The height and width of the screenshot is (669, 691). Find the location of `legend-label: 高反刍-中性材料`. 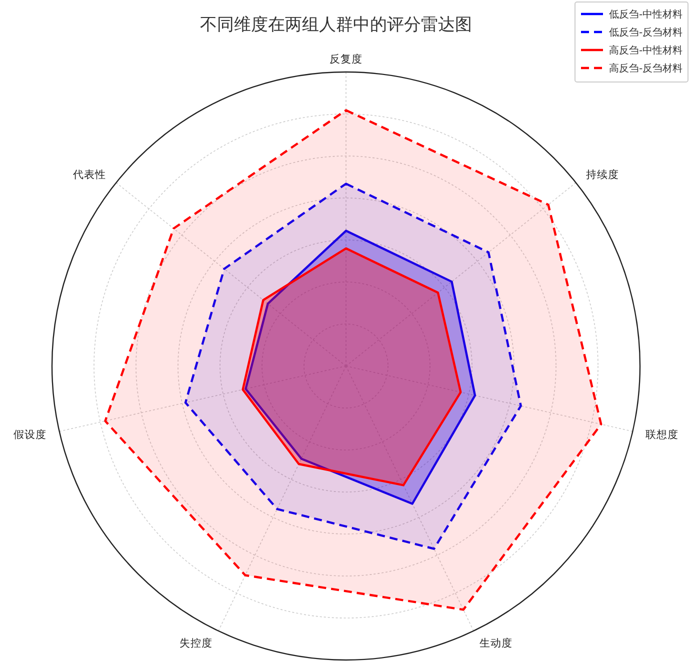

legend-label: 高反刍-中性材料 is located at coordinates (646, 50).